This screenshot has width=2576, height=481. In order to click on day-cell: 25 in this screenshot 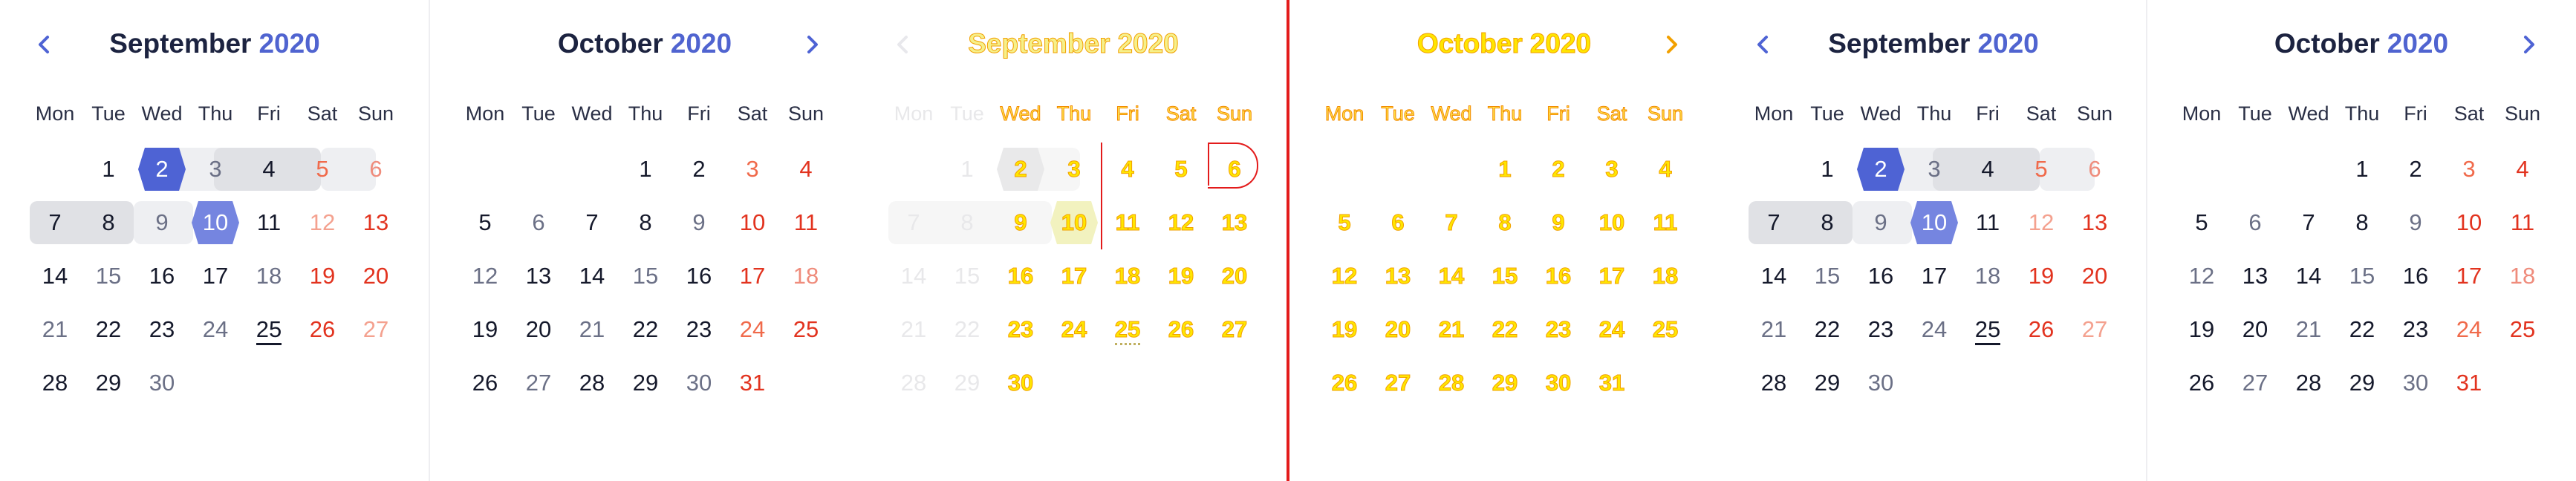, I will do `click(2523, 329)`.